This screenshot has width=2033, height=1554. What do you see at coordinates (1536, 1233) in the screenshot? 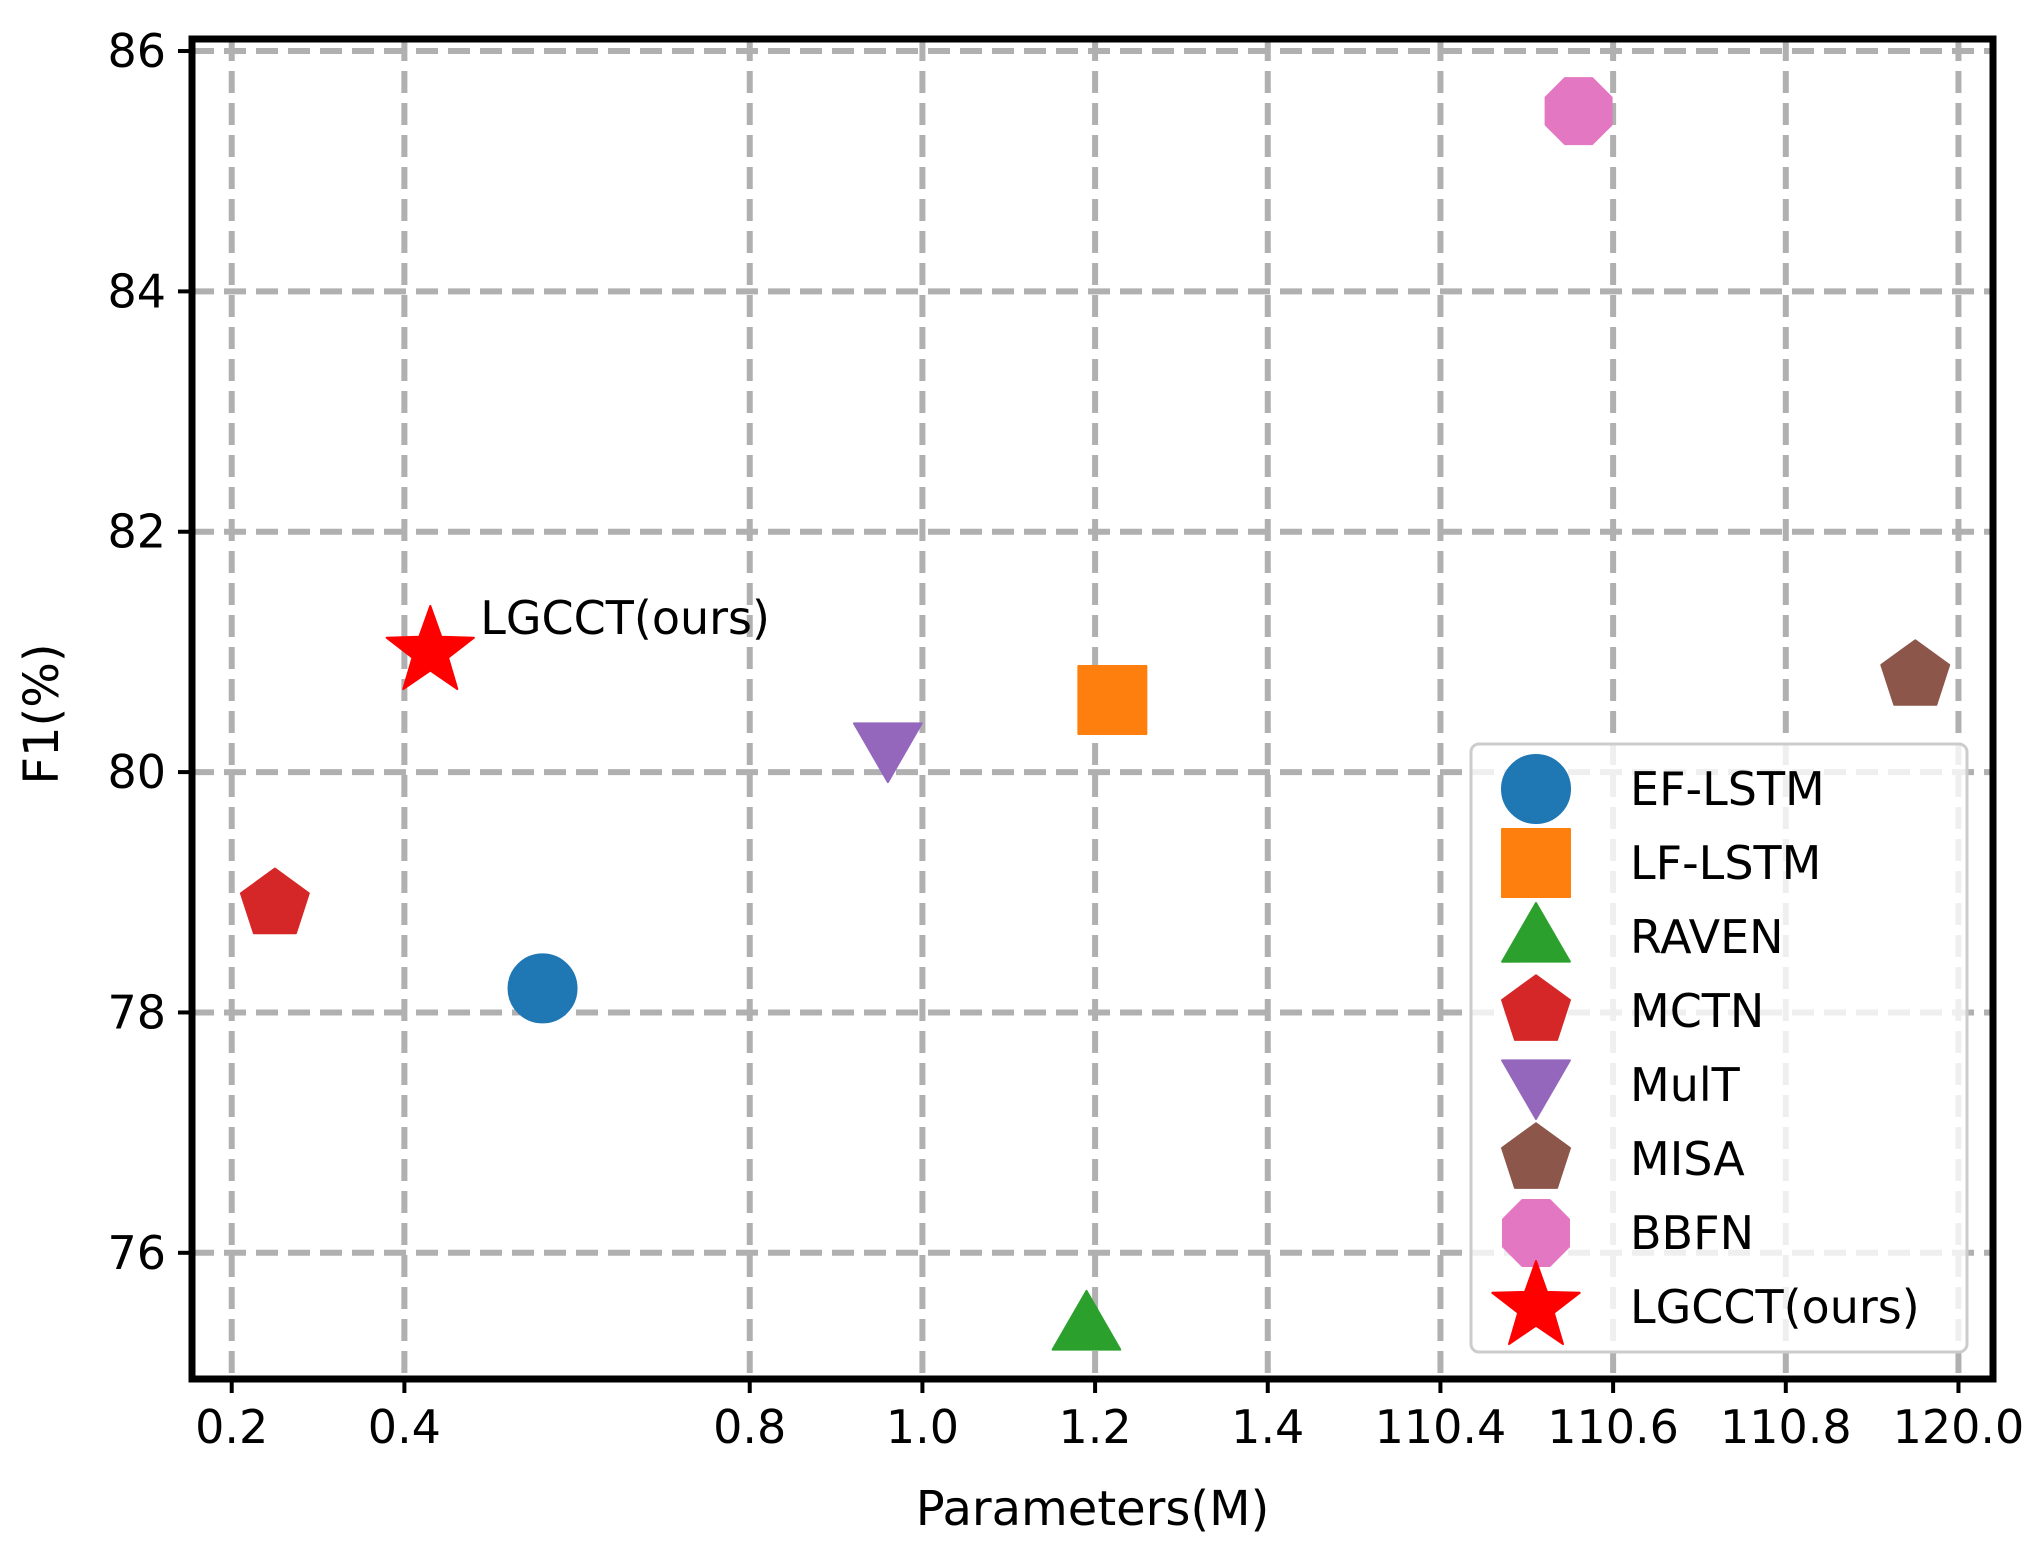
I see `legend-marker-bbfn` at bounding box center [1536, 1233].